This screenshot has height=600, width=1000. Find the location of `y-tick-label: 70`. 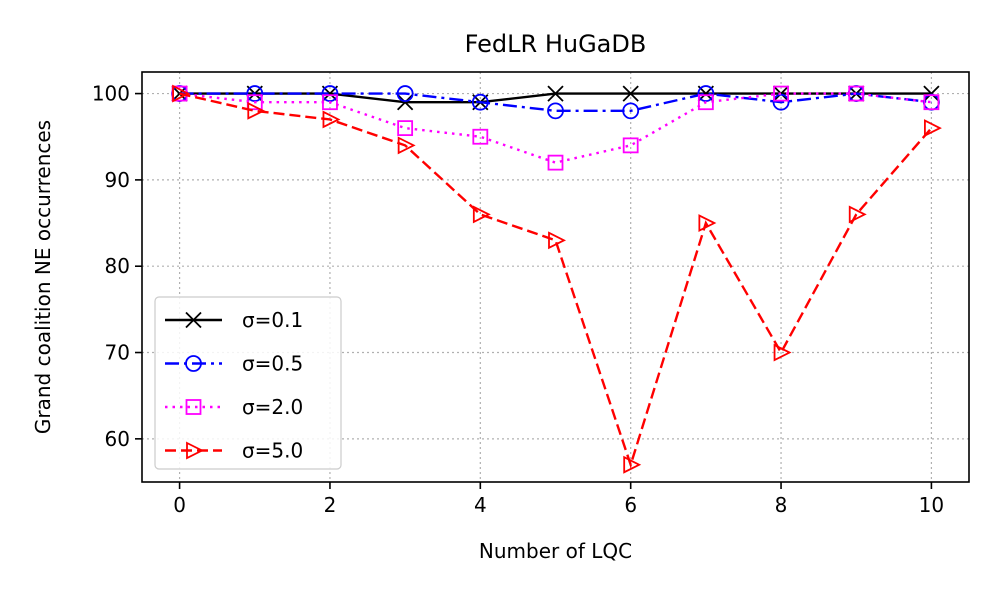

y-tick-label: 70 is located at coordinates (117, 353).